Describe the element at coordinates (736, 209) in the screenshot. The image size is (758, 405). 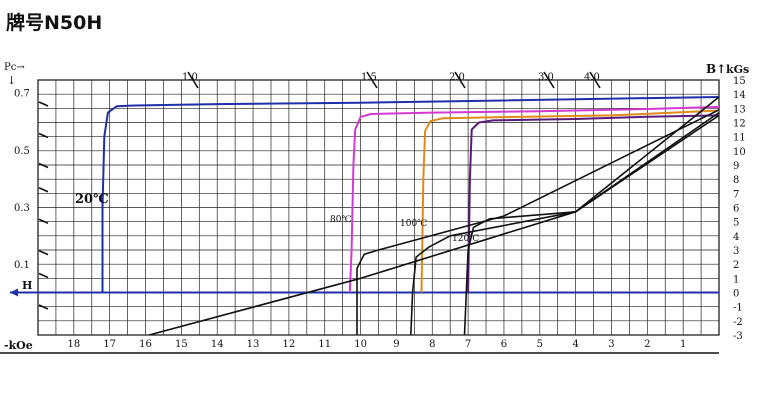
I see `right-axis-tick-label: 6` at that location.